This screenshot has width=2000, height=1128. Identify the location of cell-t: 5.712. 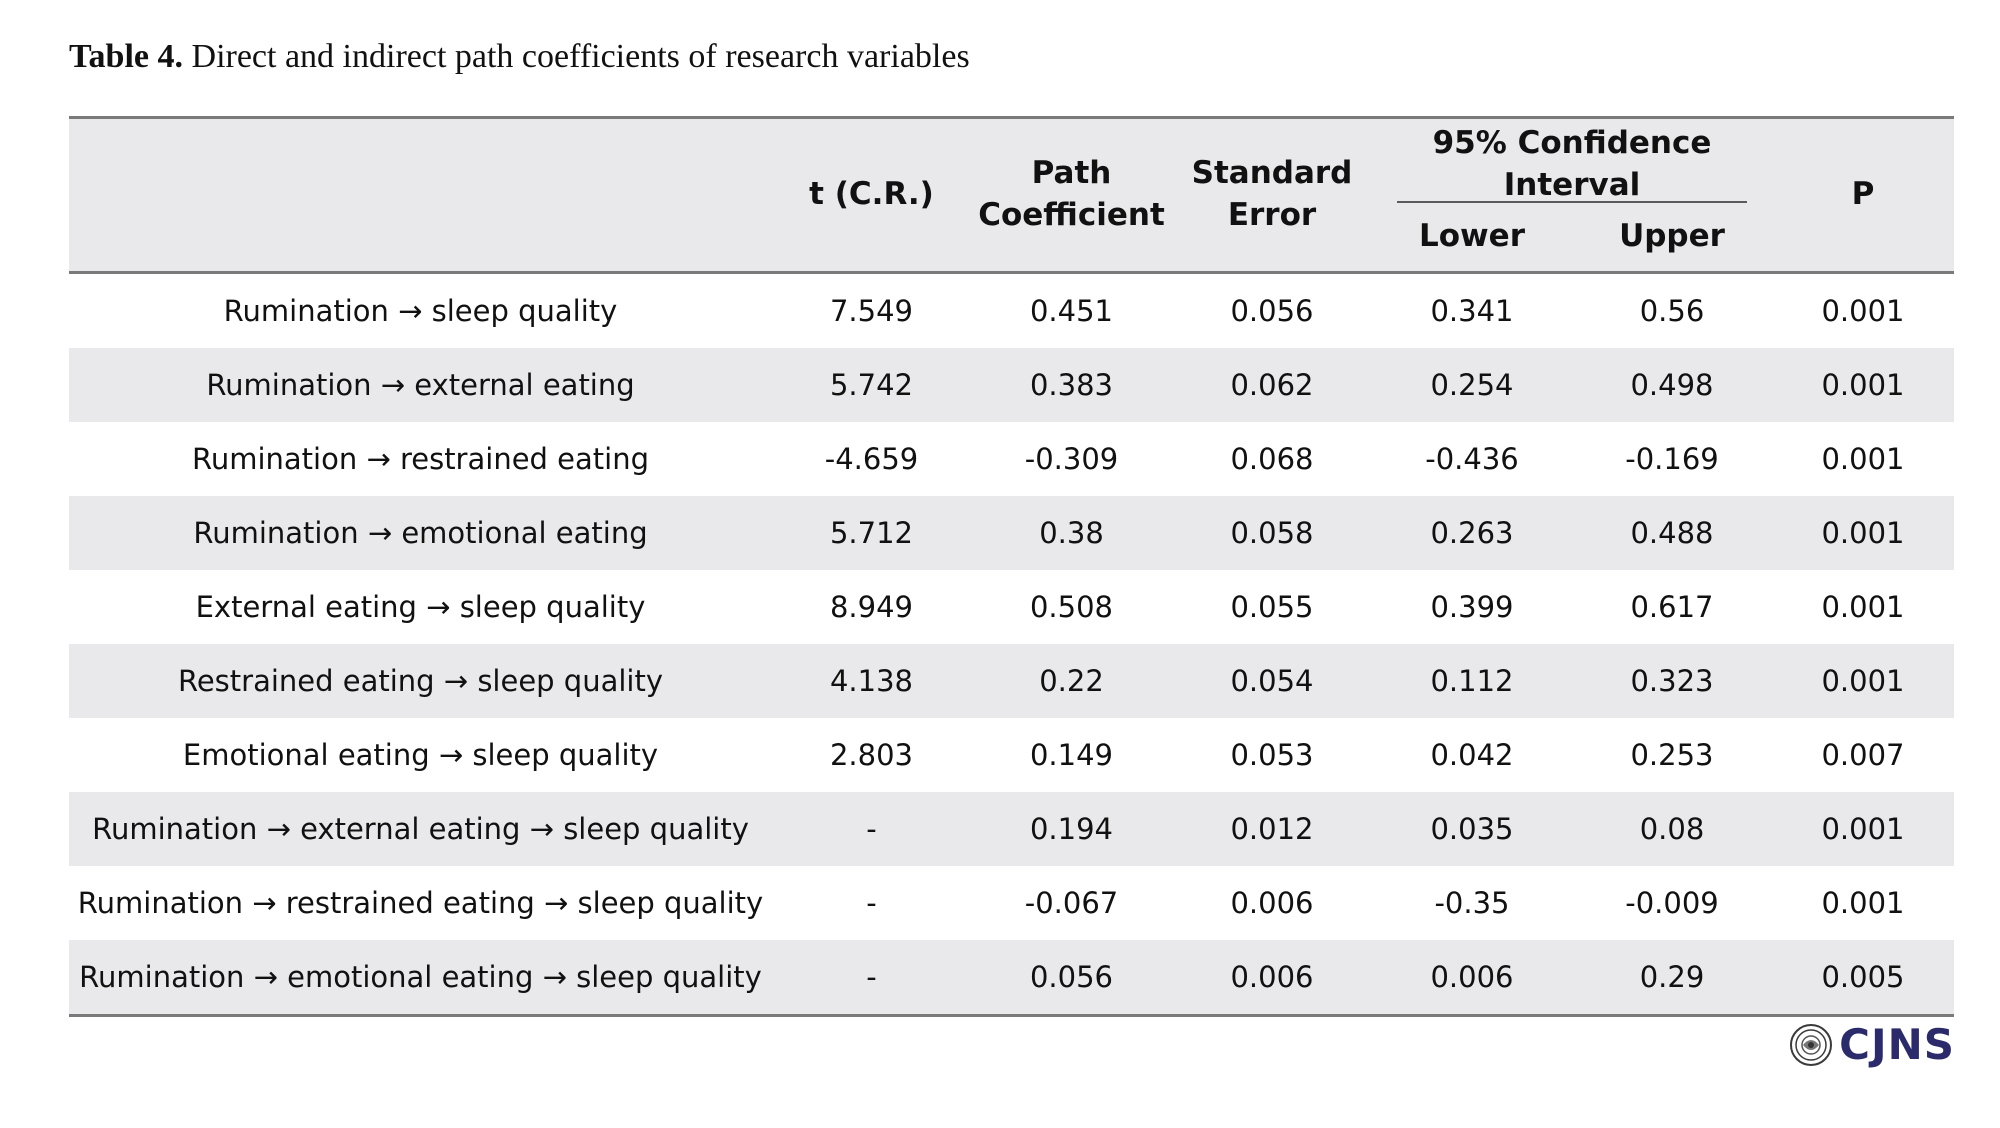
(871, 532).